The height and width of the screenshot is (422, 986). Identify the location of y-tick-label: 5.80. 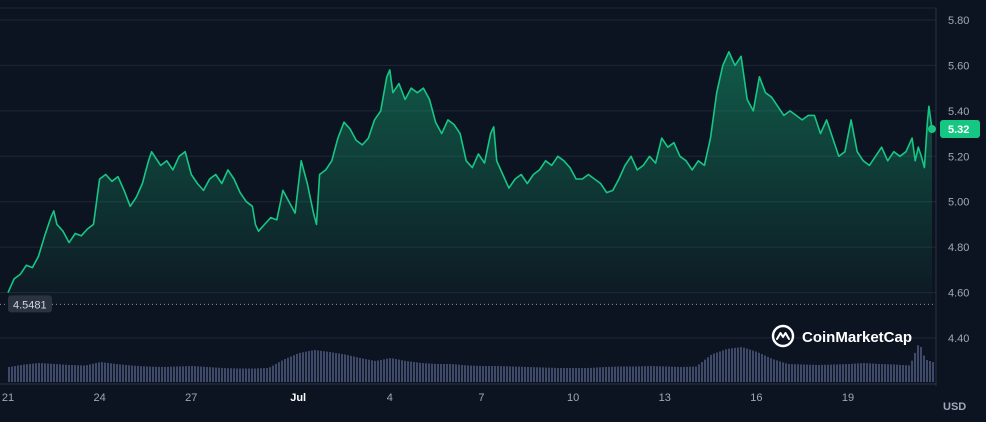
(958, 21).